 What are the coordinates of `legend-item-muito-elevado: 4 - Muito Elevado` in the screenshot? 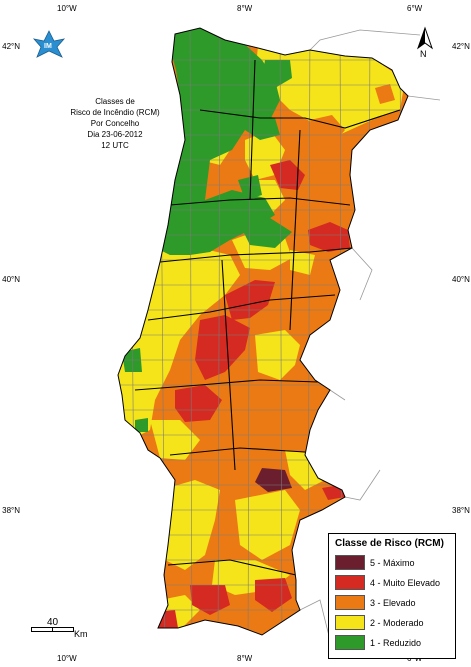 It's located at (392, 582).